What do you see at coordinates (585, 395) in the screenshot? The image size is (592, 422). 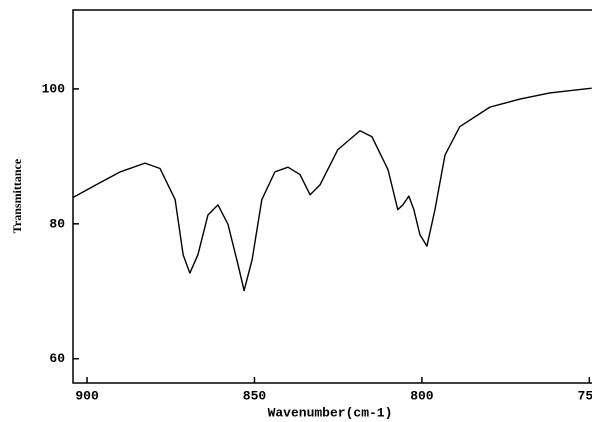 I see `x-tick-label: 75` at bounding box center [585, 395].